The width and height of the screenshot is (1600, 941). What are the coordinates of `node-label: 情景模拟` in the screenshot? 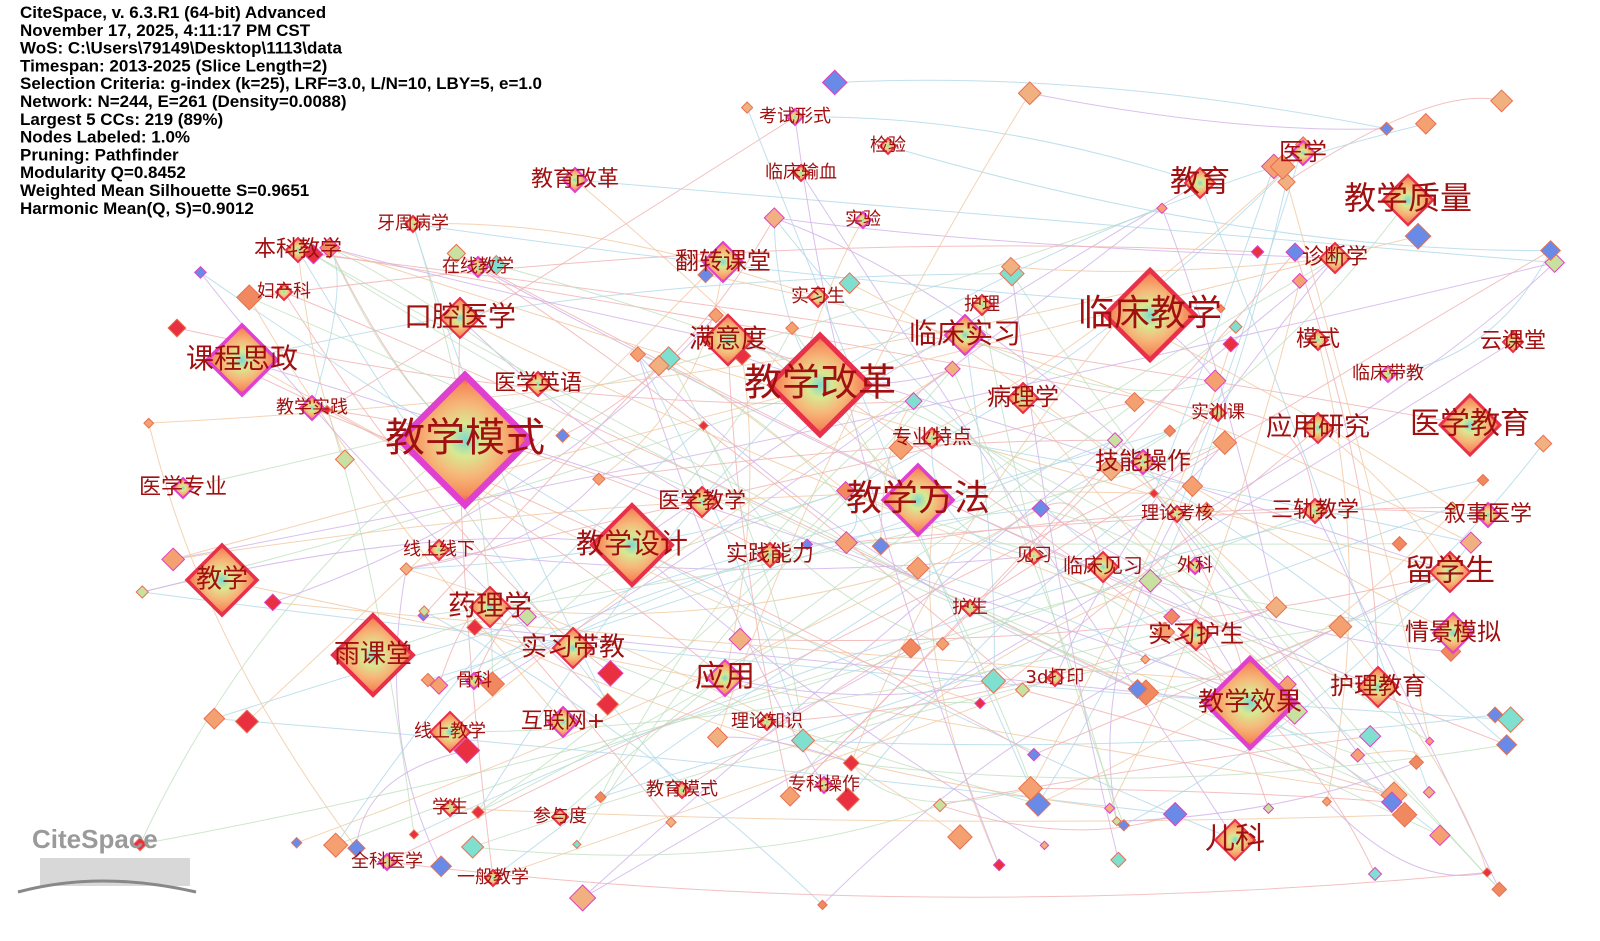 It's located at (1453, 632).